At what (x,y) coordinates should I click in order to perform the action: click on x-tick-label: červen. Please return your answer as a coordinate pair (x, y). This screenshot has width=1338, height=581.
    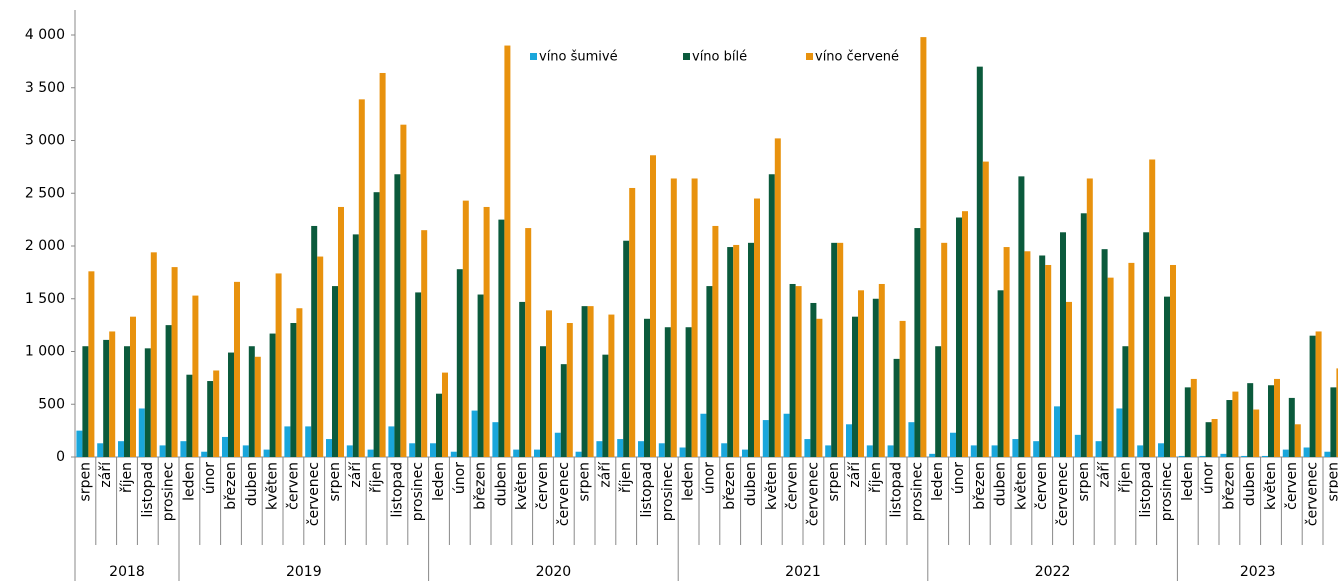
    Looking at the image, I should click on (543, 486).